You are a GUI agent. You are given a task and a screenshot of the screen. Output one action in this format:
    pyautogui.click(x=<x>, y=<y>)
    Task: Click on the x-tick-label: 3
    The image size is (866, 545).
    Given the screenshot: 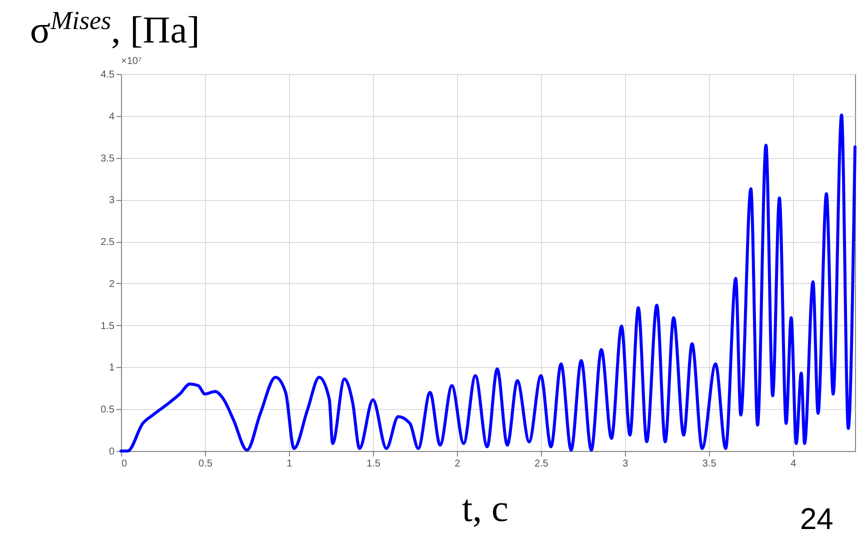 What is the action you would take?
    pyautogui.click(x=625, y=464)
    